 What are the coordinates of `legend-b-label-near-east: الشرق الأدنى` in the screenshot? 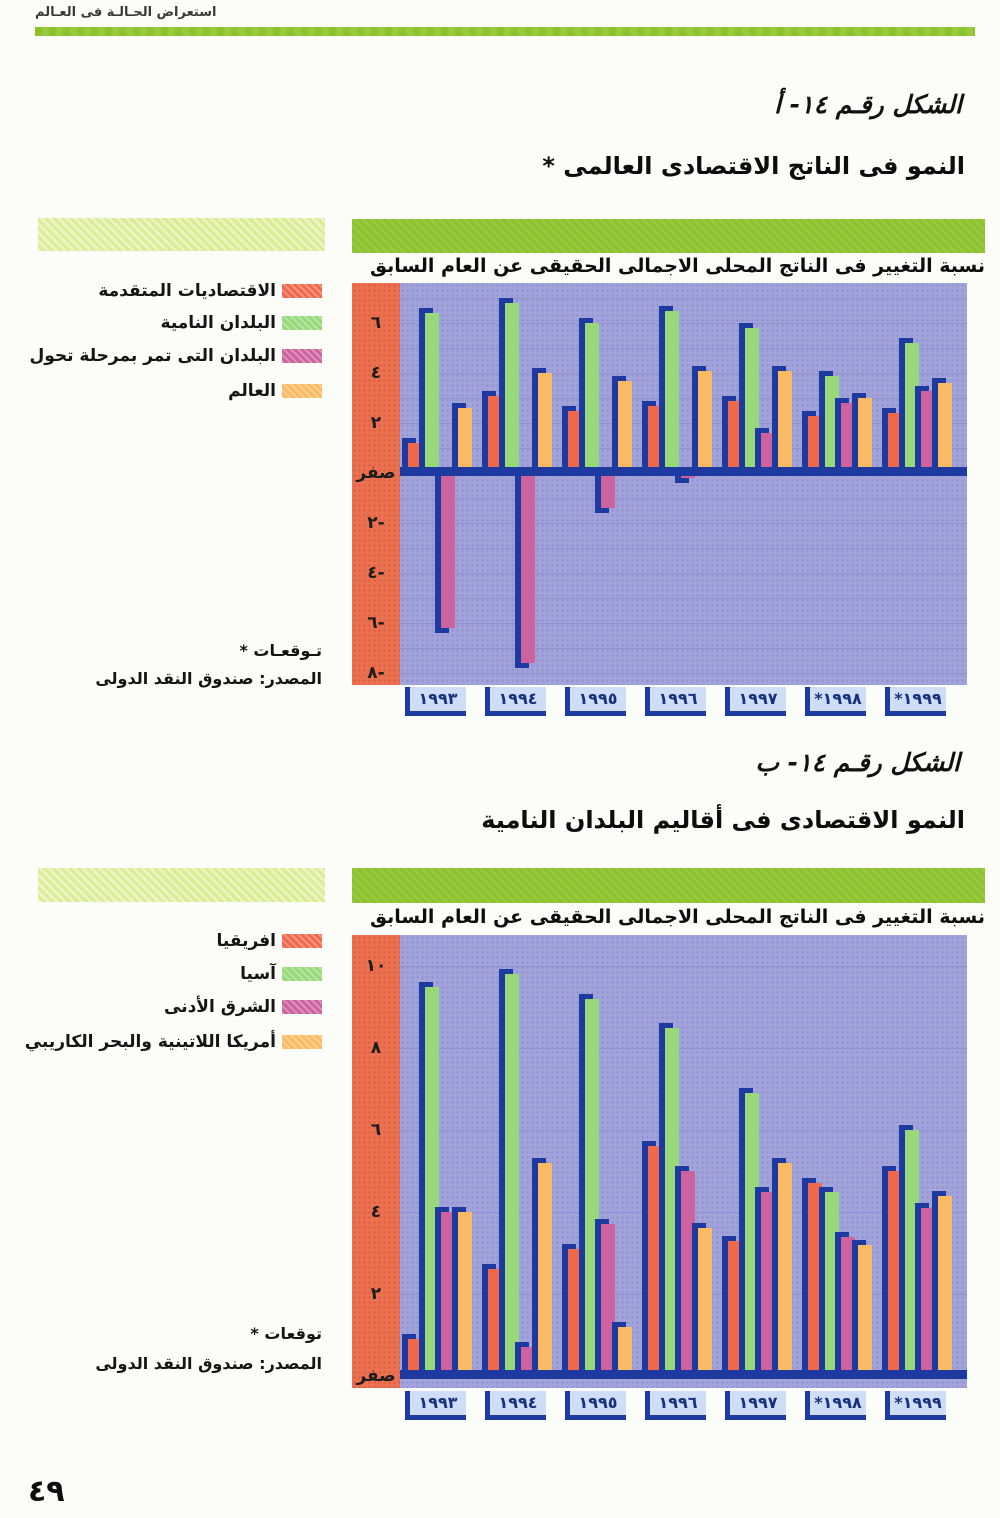 It's located at (220, 1007).